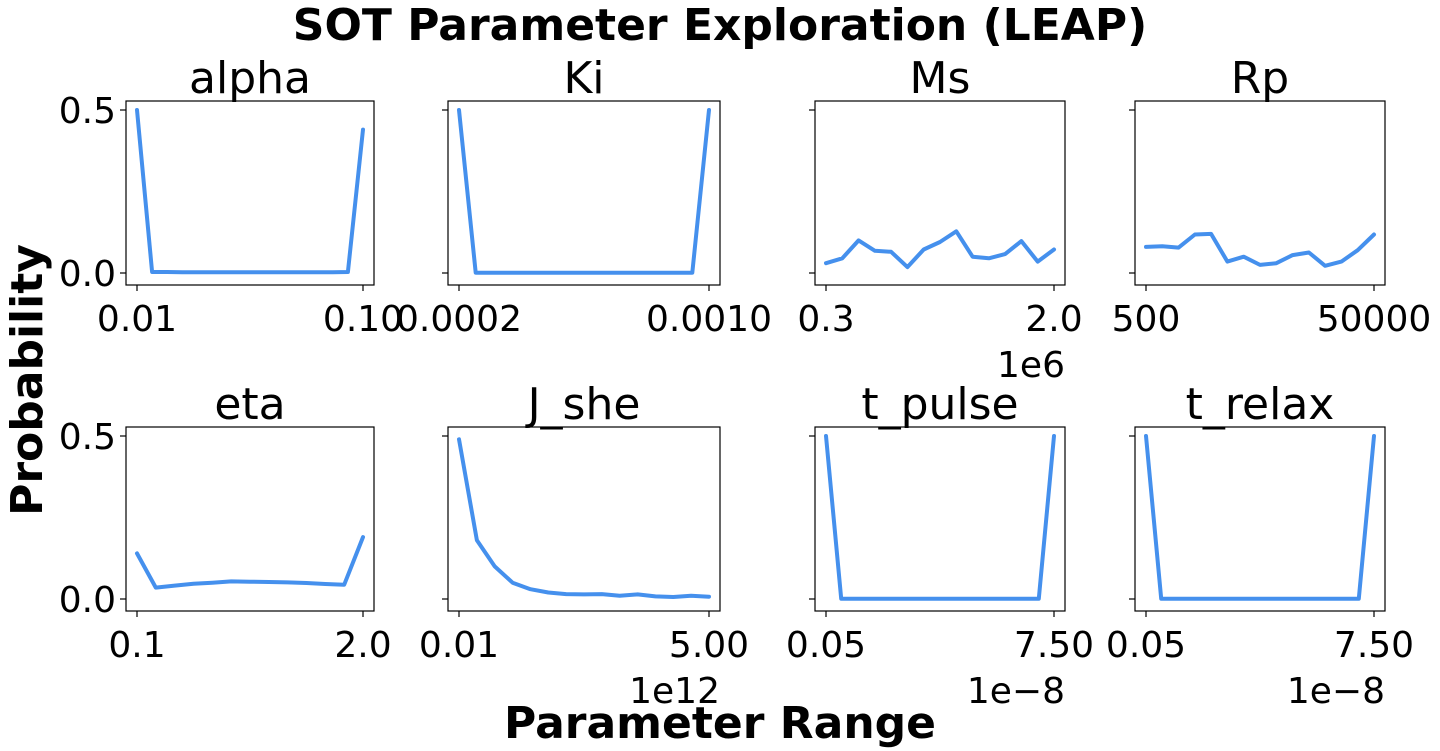 This screenshot has width=1440, height=751. Describe the element at coordinates (136, 645) in the screenshot. I see `x-tick-label: 0.1` at that location.